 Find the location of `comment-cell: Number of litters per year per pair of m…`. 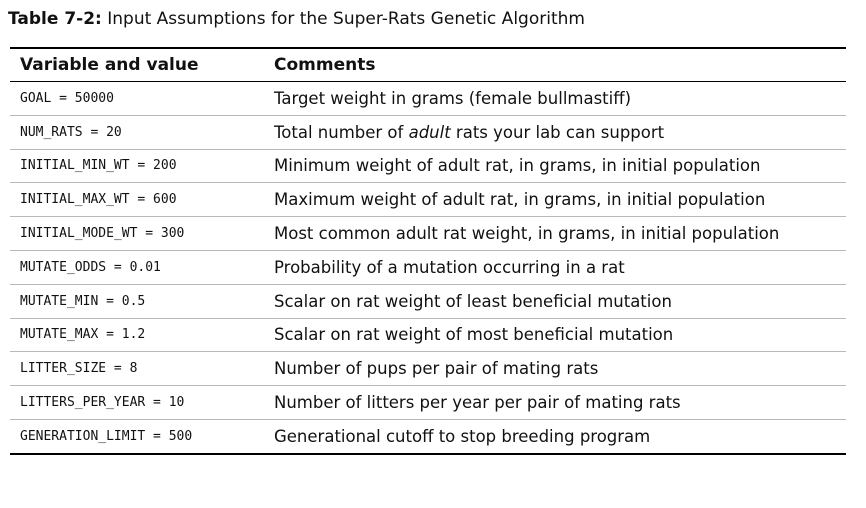

comment-cell: Number of litters per year per pair of m… is located at coordinates (555, 402).